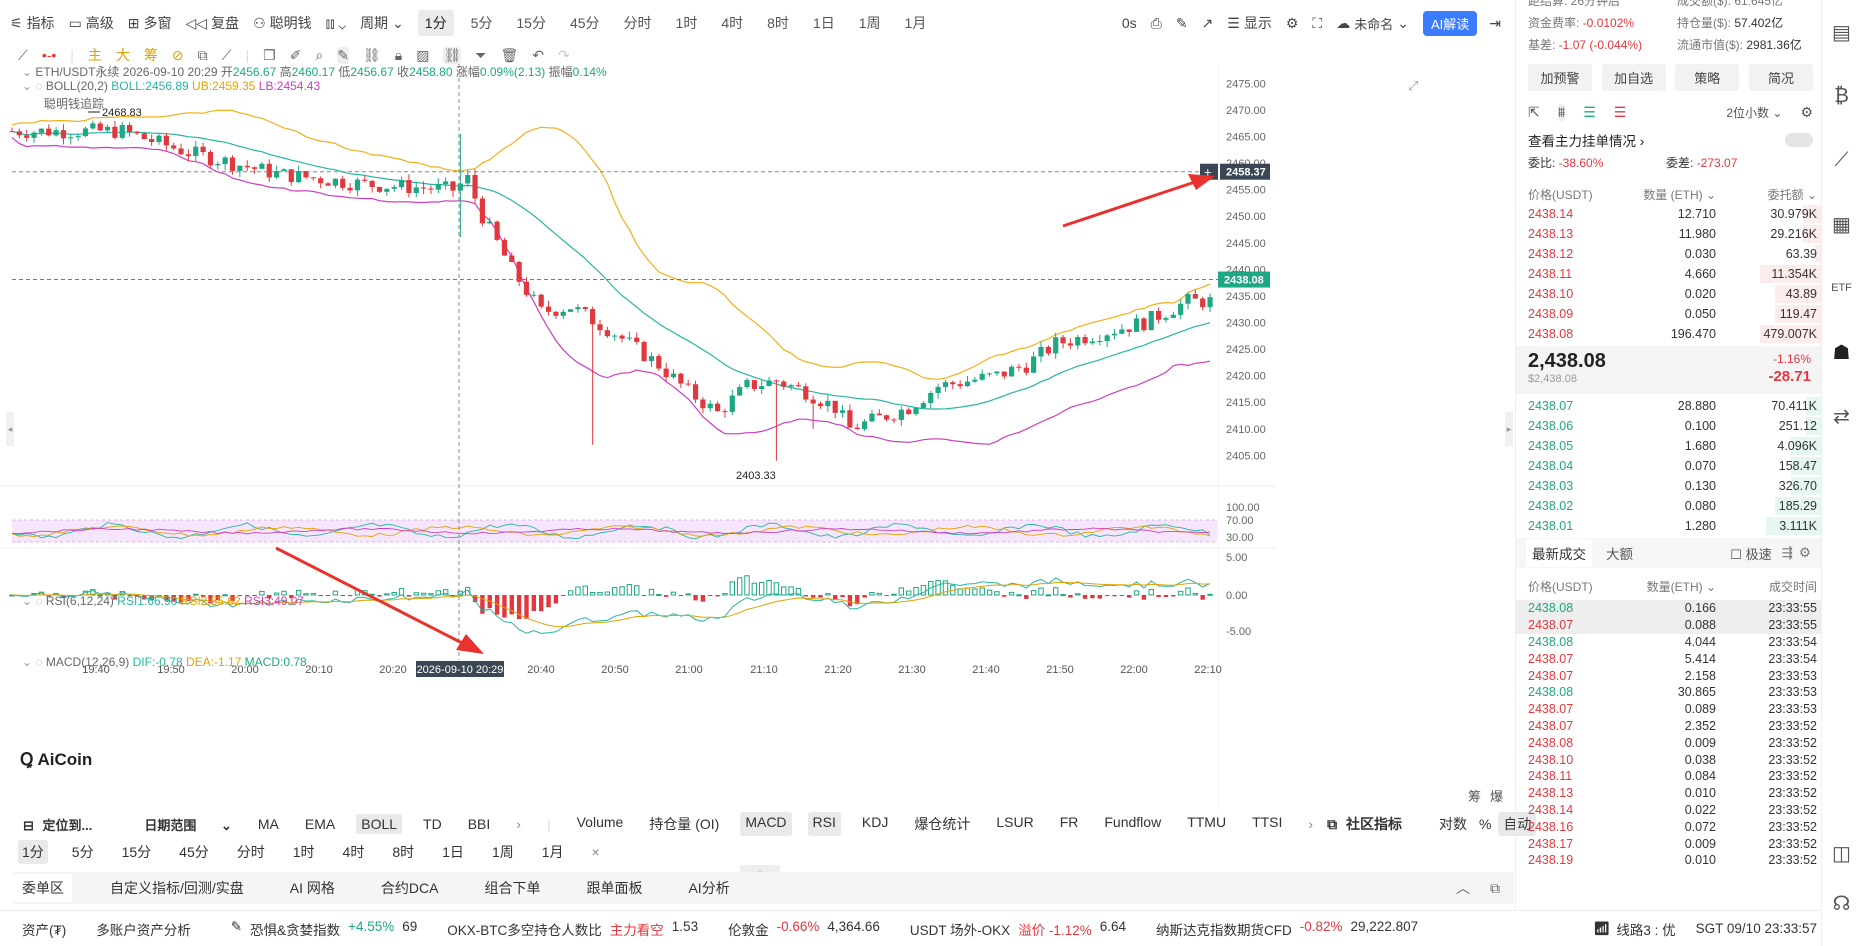  I want to click on period-10: 1月, so click(915, 23).